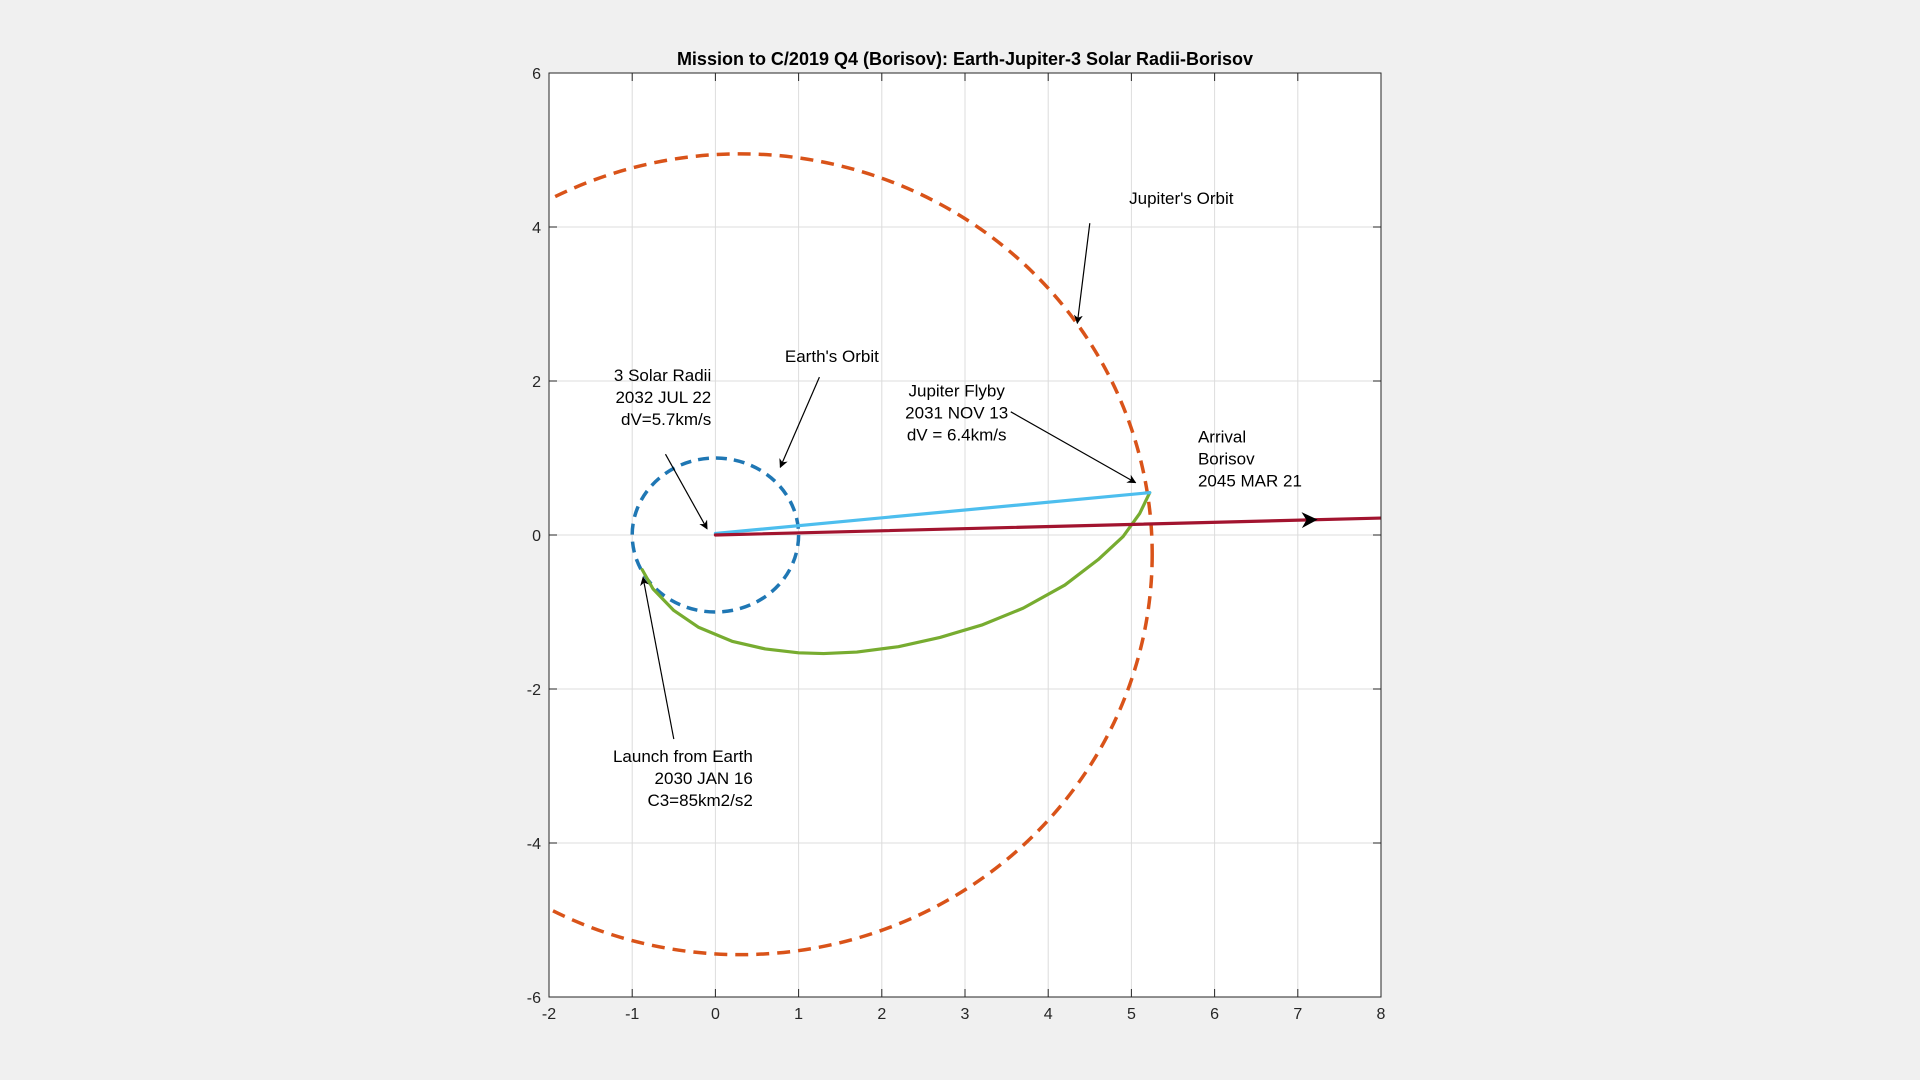  What do you see at coordinates (683, 693) in the screenshot?
I see `annotation: Launch from Earth 2030 JAN 16 C3=85km2/s2` at bounding box center [683, 693].